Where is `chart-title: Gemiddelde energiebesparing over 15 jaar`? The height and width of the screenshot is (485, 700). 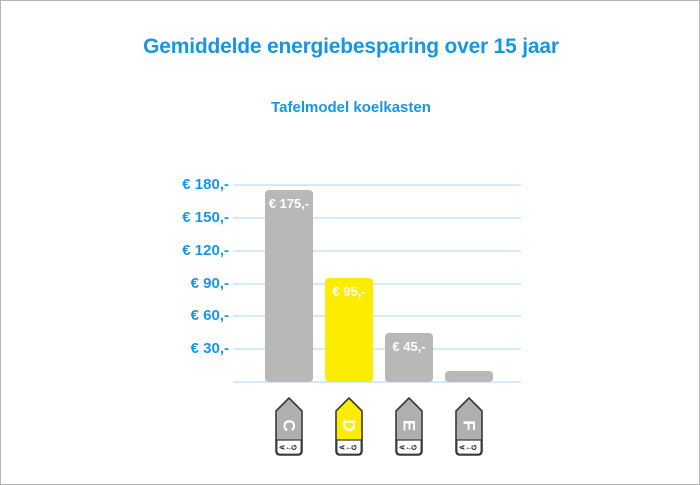 chart-title: Gemiddelde energiebesparing over 15 jaar is located at coordinates (351, 46).